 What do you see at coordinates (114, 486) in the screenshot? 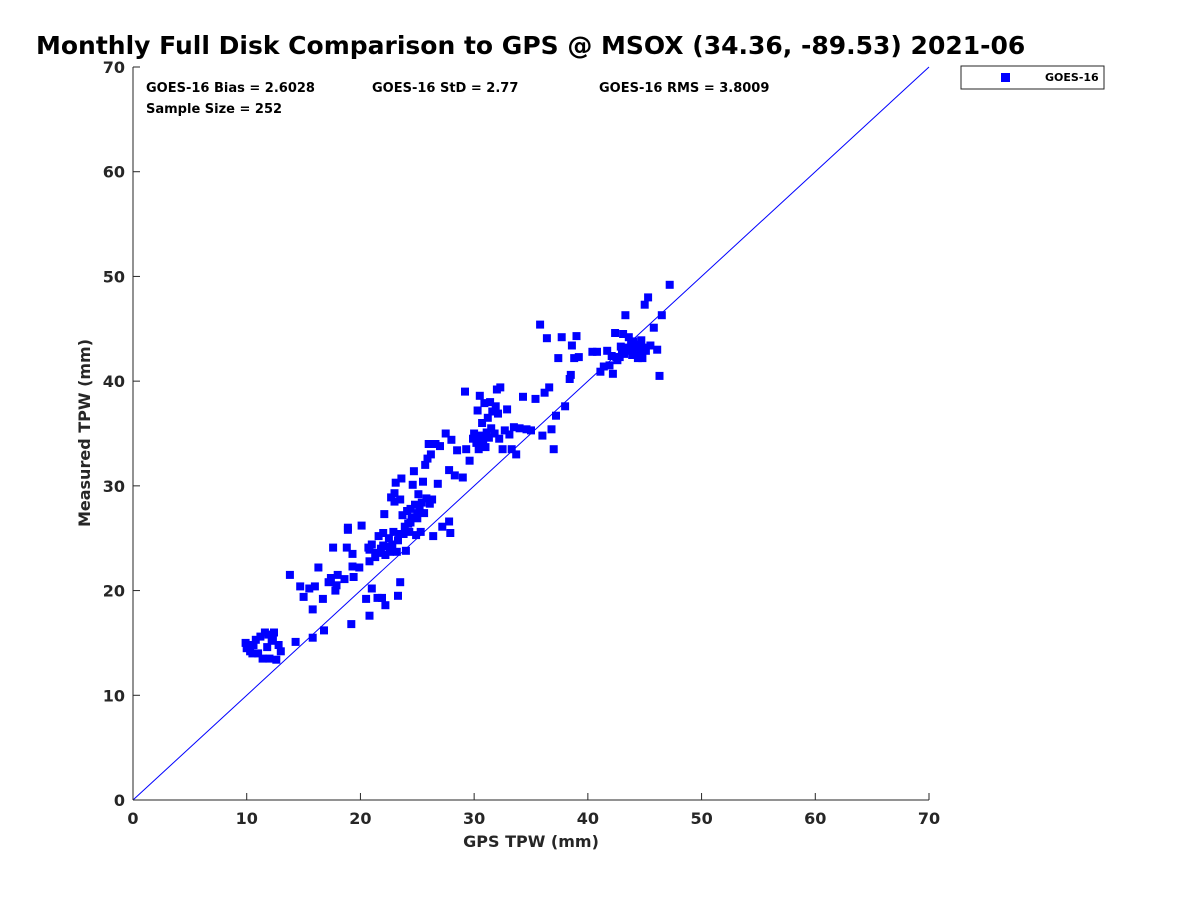
I see `y-tick-label: 30` at bounding box center [114, 486].